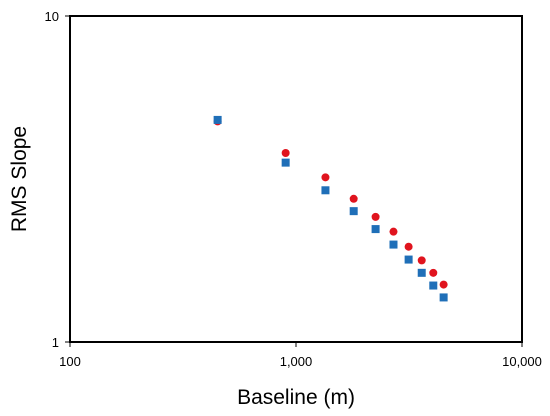  Describe the element at coordinates (522, 361) in the screenshot. I see `x-tick-label: 10,000` at that location.